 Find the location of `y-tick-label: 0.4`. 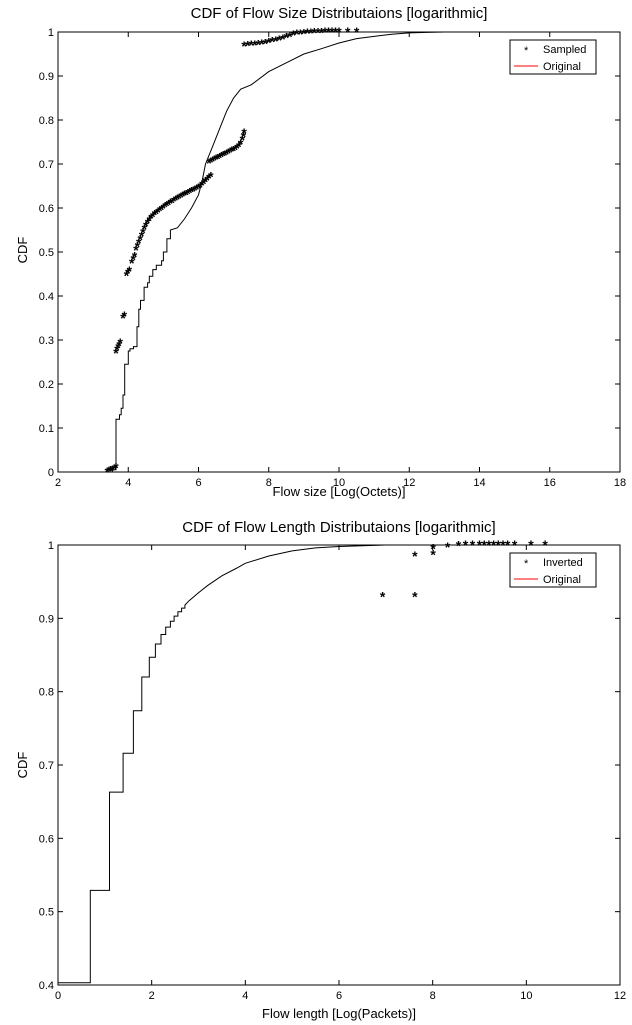

y-tick-label: 0.4 is located at coordinates (46, 986).